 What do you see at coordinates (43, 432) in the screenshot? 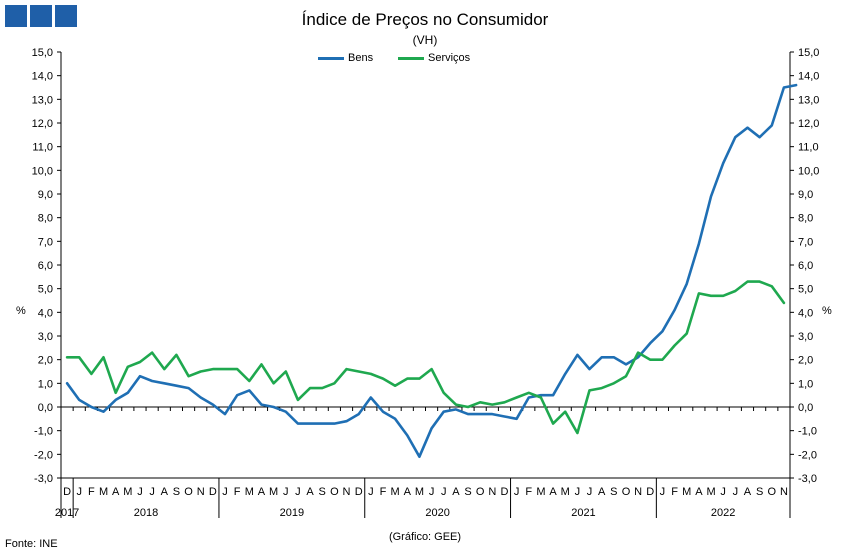
I see `y-tick-label-left: -1,0` at bounding box center [43, 432].